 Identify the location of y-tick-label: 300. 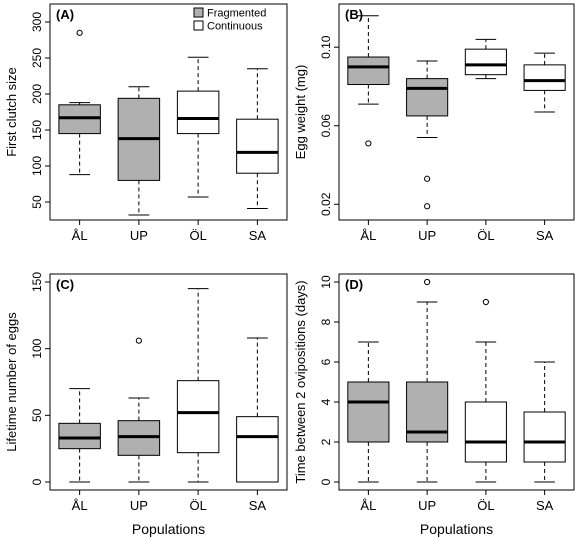
(37, 22).